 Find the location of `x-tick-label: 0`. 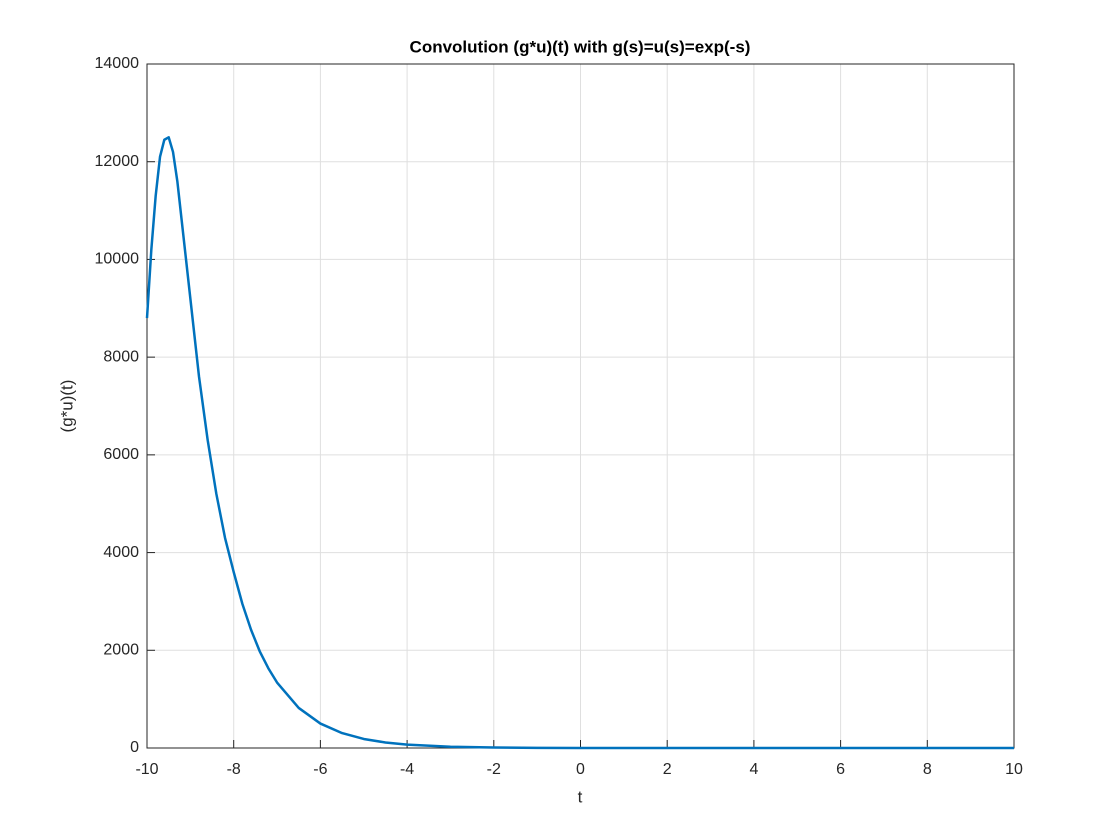

x-tick-label: 0 is located at coordinates (580, 769).